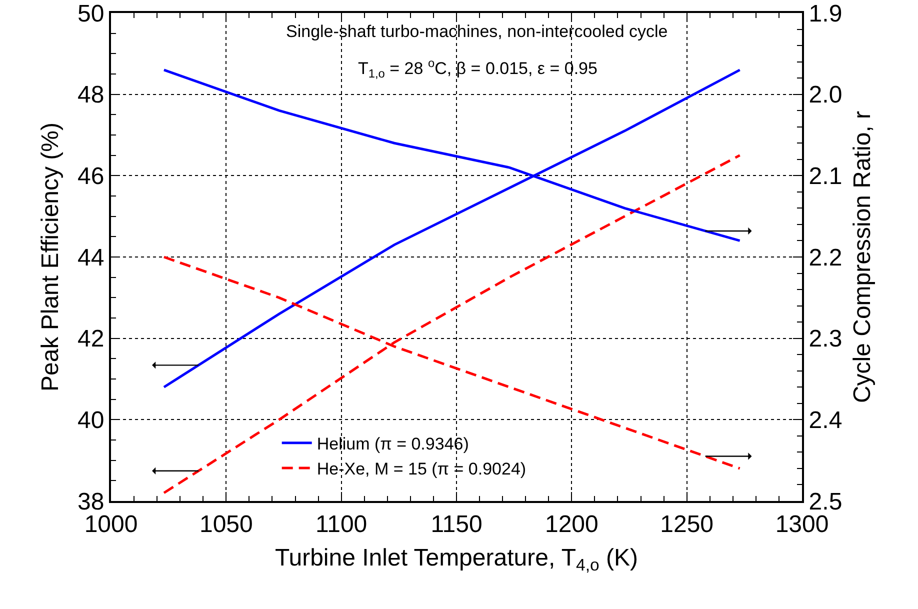 Image resolution: width=918 pixels, height=609 pixels. I want to click on y2-tick-label: 2.3, so click(825, 339).